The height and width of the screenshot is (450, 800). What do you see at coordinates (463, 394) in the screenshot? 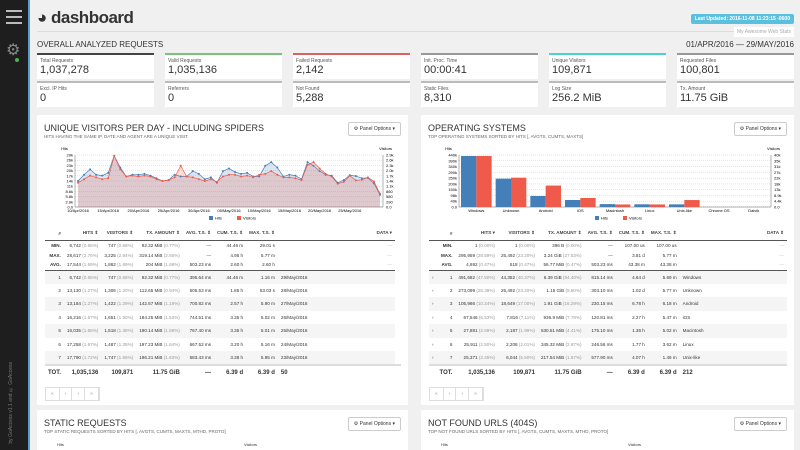
I see `page-button: ›` at bounding box center [463, 394].